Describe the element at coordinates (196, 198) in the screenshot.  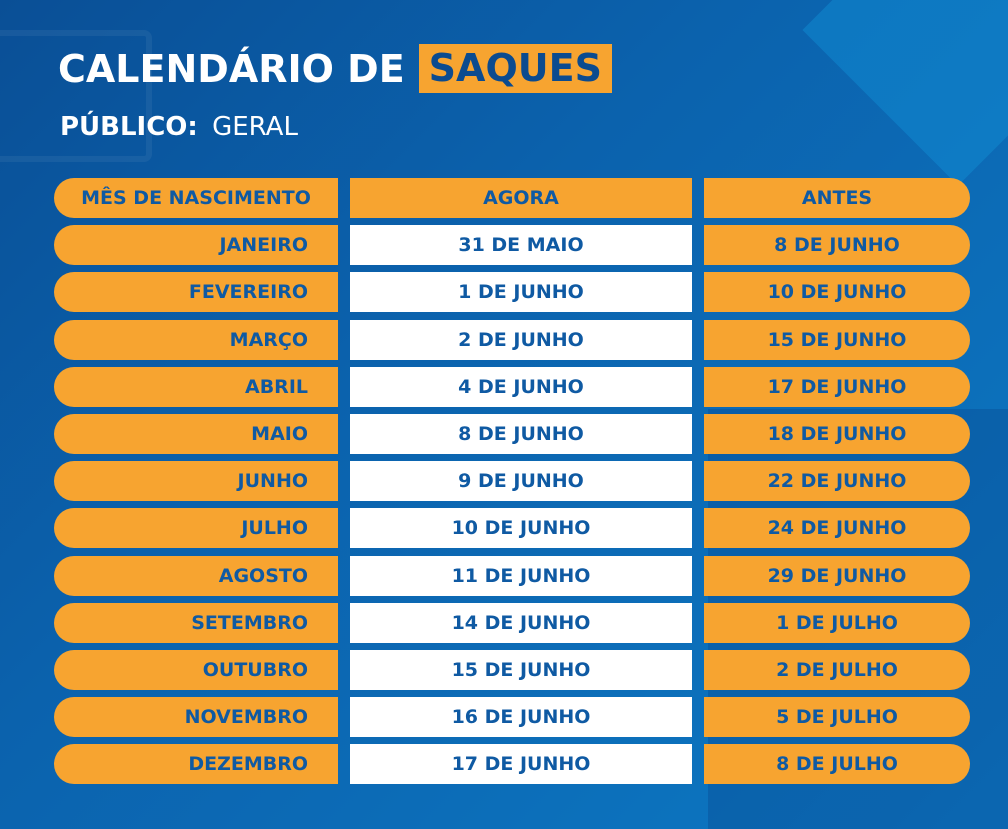
I see `column-header-birth-month: MÊS DE NASCIMENTO` at that location.